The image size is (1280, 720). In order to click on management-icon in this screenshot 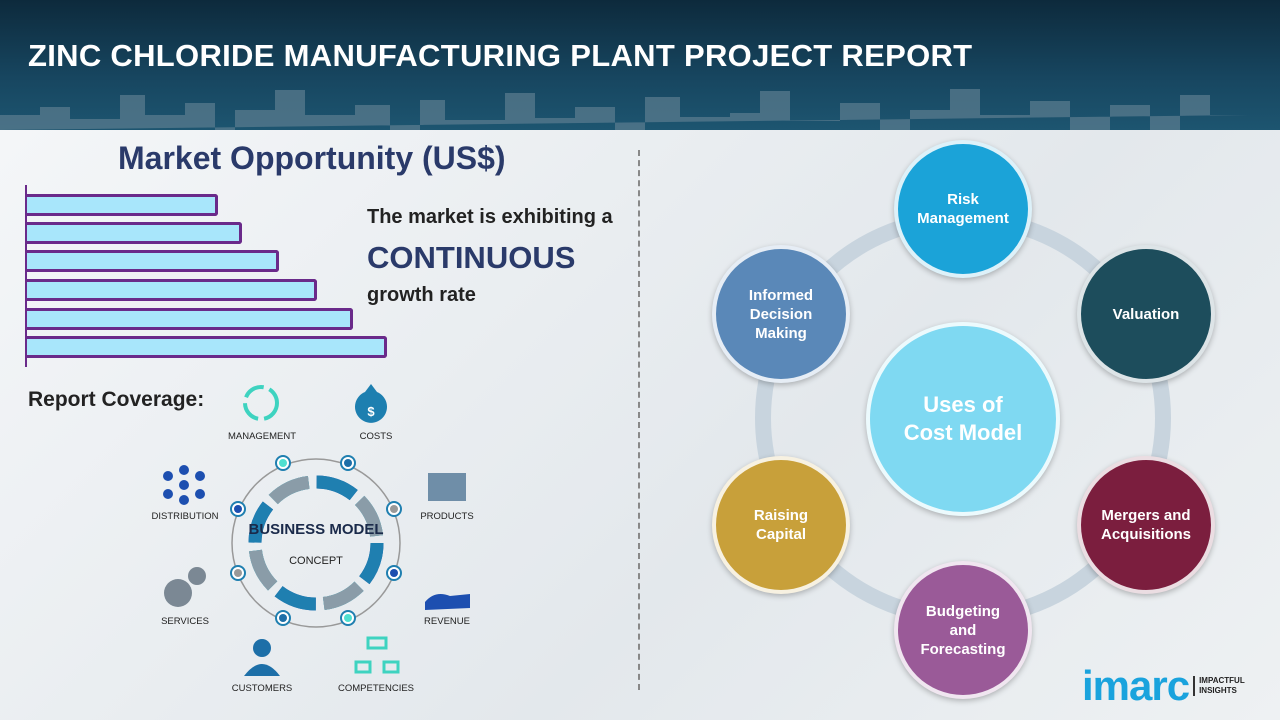, I will do `click(261, 403)`.